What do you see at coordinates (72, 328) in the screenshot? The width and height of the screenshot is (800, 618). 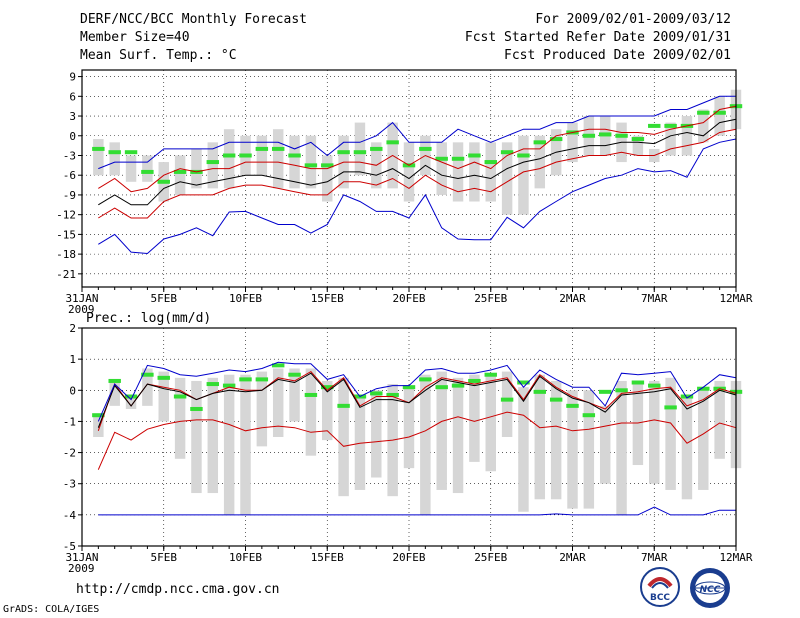 I see `y-tick-label: 2` at bounding box center [72, 328].